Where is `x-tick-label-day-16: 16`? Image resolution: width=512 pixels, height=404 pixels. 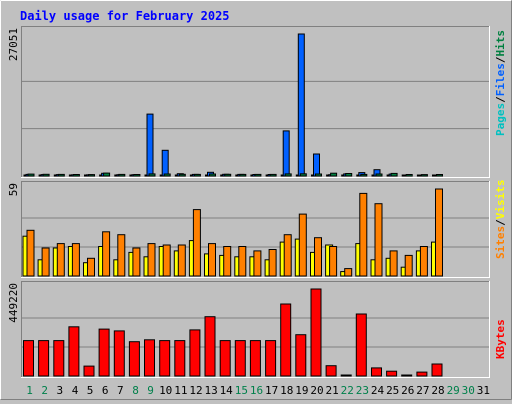 x-tick-label-day-16: 16 is located at coordinates (256, 390).